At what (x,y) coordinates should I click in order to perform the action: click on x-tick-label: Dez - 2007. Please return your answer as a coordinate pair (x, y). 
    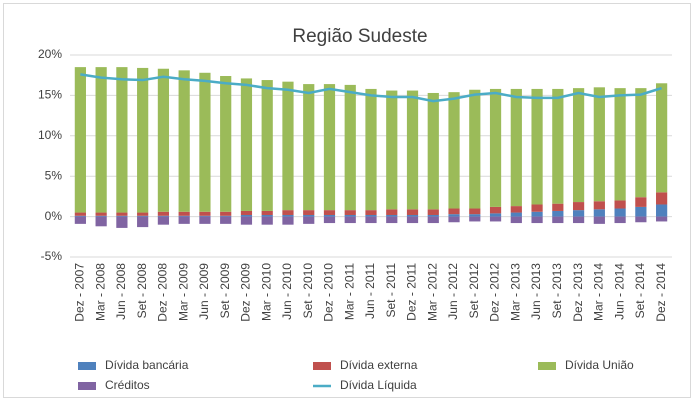
    Looking at the image, I should click on (80, 292).